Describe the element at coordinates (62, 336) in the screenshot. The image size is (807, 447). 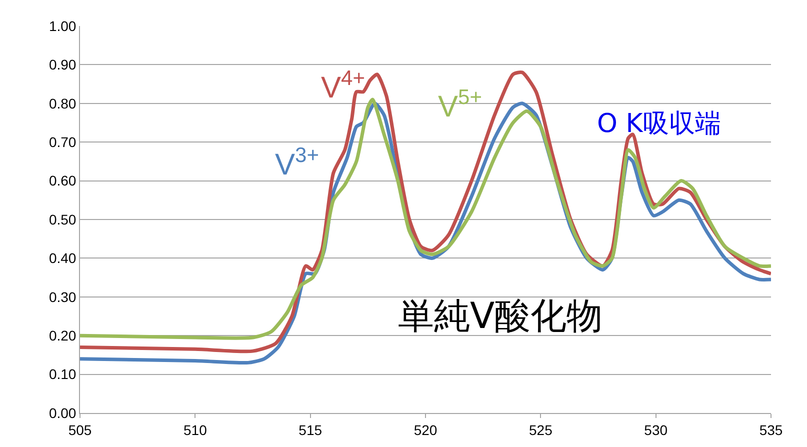
I see `y-tick-label: 0.20` at that location.